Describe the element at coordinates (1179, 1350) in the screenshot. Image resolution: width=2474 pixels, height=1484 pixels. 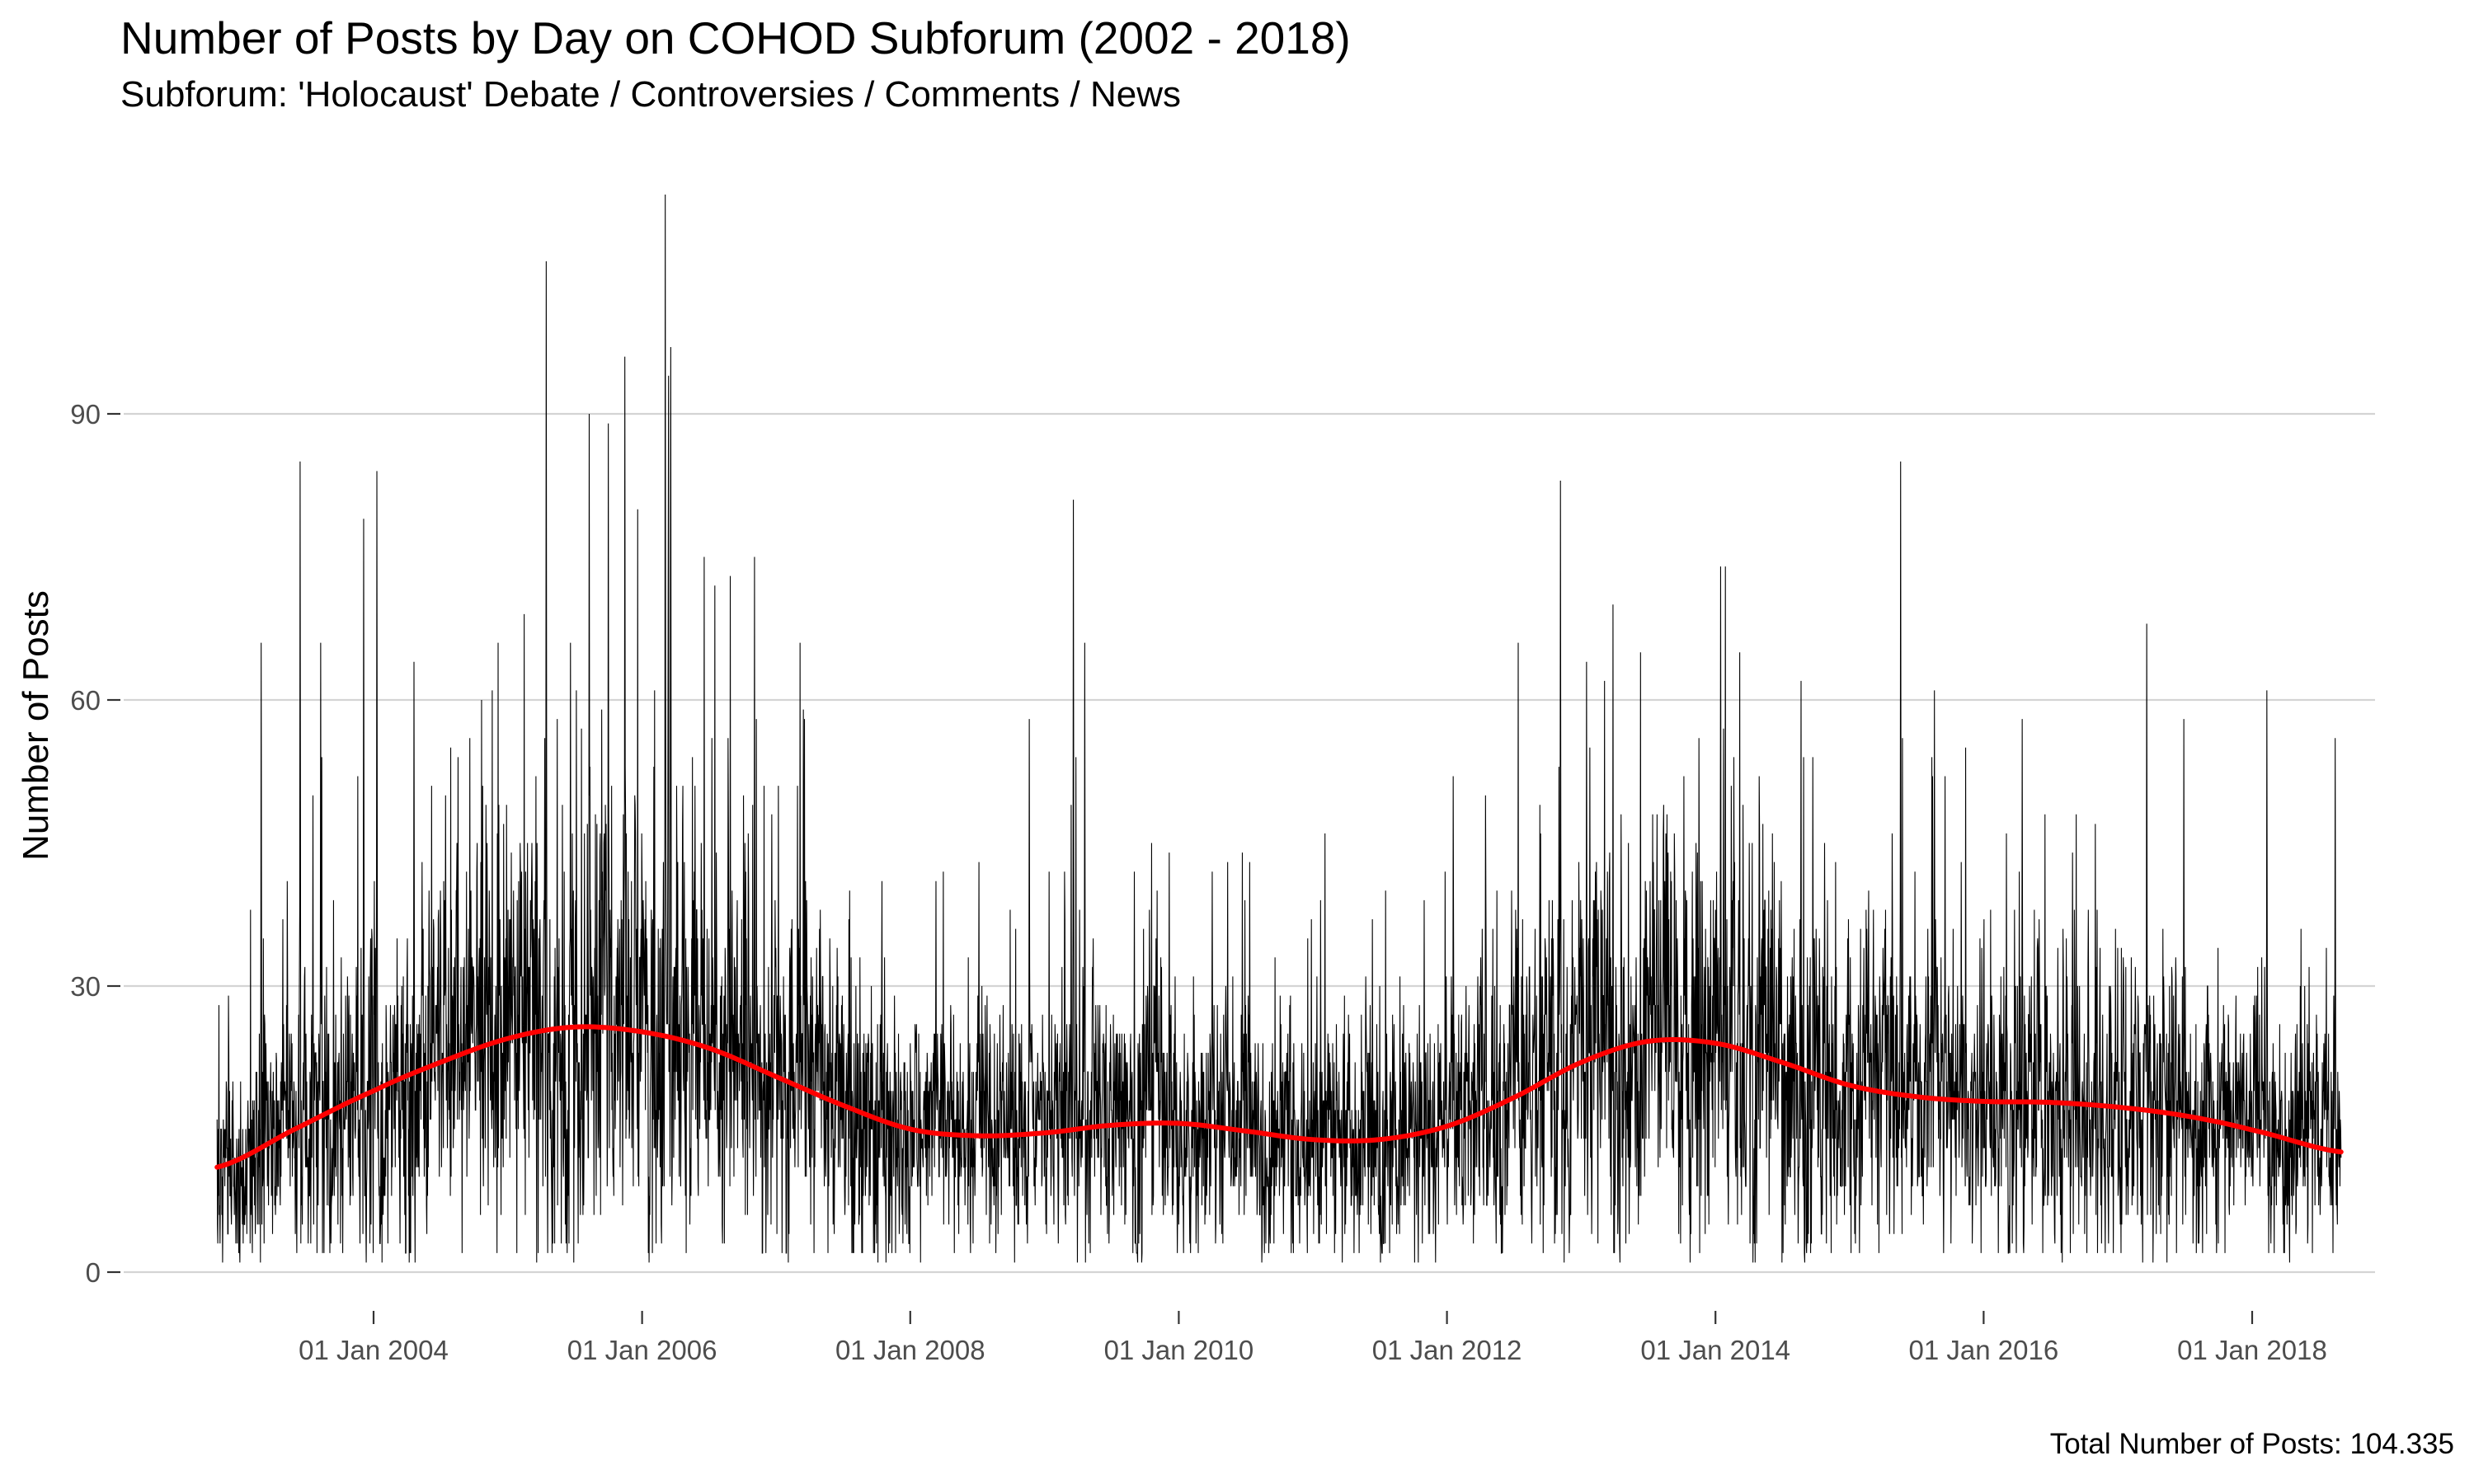
I see `x-tick-label: 01 Jan 2010` at that location.